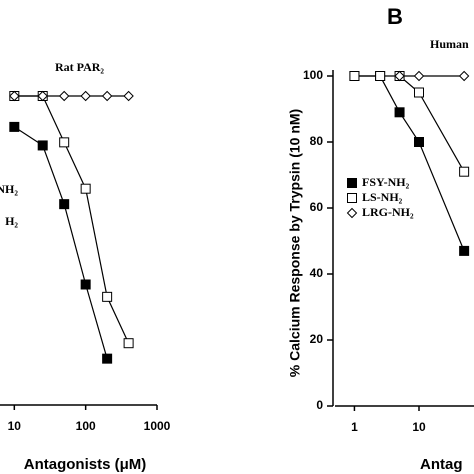 The height and width of the screenshot is (474, 474). What do you see at coordinates (79, 67) in the screenshot?
I see `chart-title: Rat PAR₂` at bounding box center [79, 67].